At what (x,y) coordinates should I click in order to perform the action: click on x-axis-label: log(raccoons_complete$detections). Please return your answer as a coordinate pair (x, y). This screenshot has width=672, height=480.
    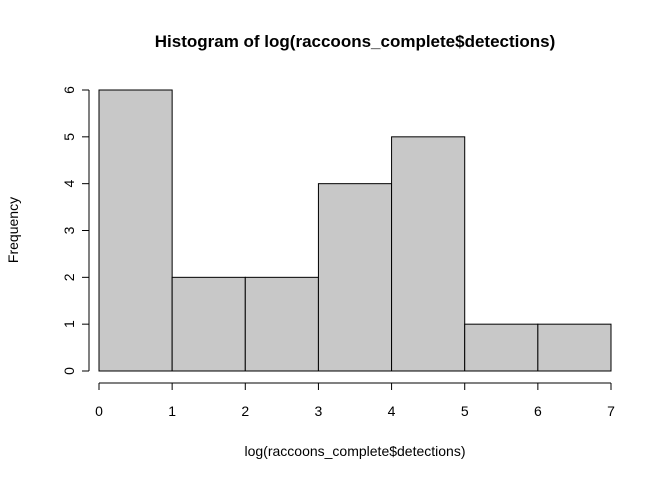
    Looking at the image, I should click on (354, 451).